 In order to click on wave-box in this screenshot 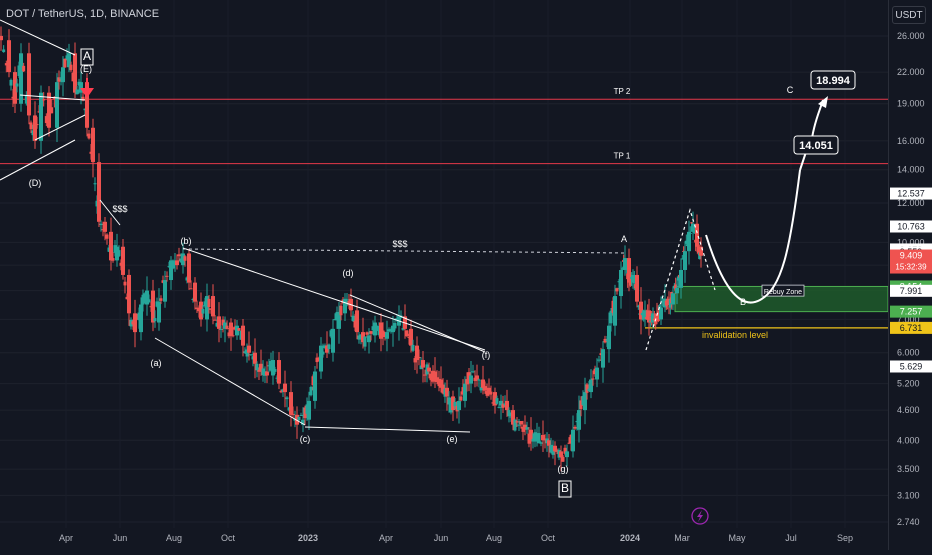, I will do `click(87, 57)`.